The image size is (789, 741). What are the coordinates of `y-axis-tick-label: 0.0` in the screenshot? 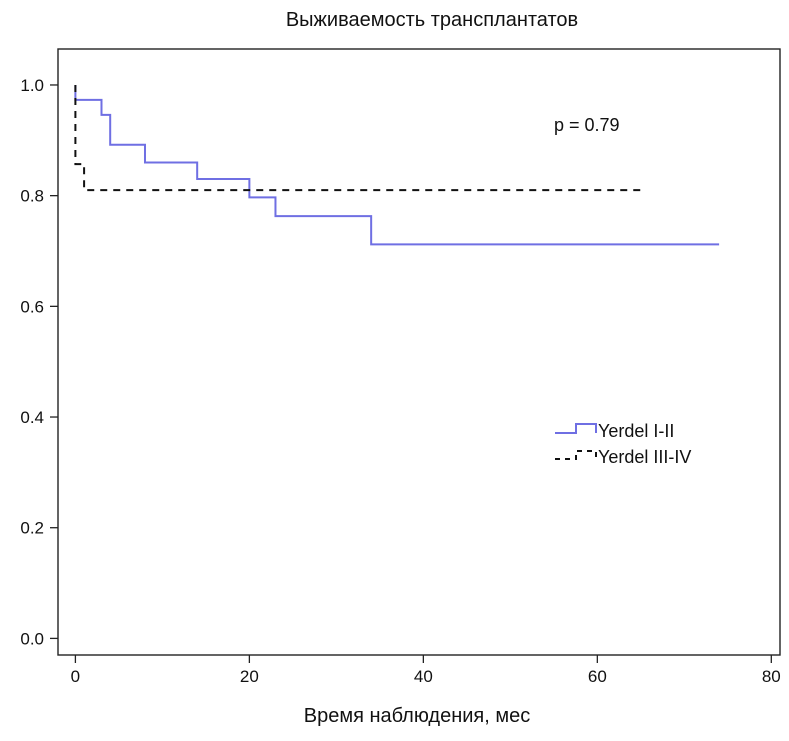 It's located at (32, 638).